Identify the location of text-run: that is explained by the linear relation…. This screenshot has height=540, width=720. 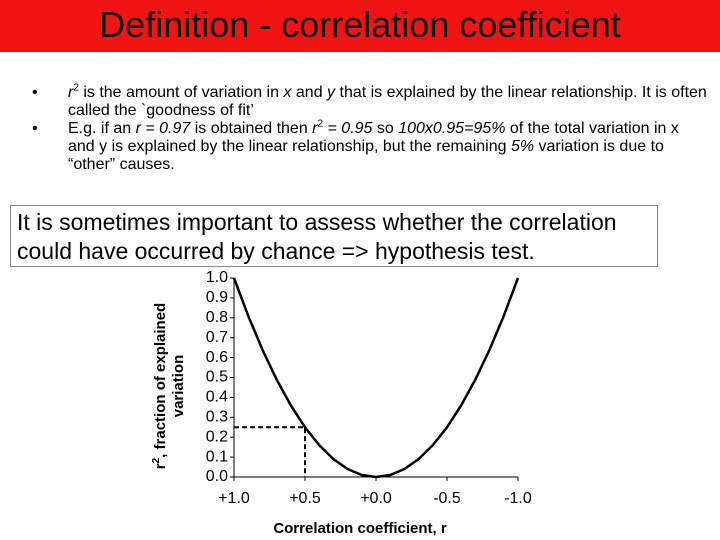
(387, 101).